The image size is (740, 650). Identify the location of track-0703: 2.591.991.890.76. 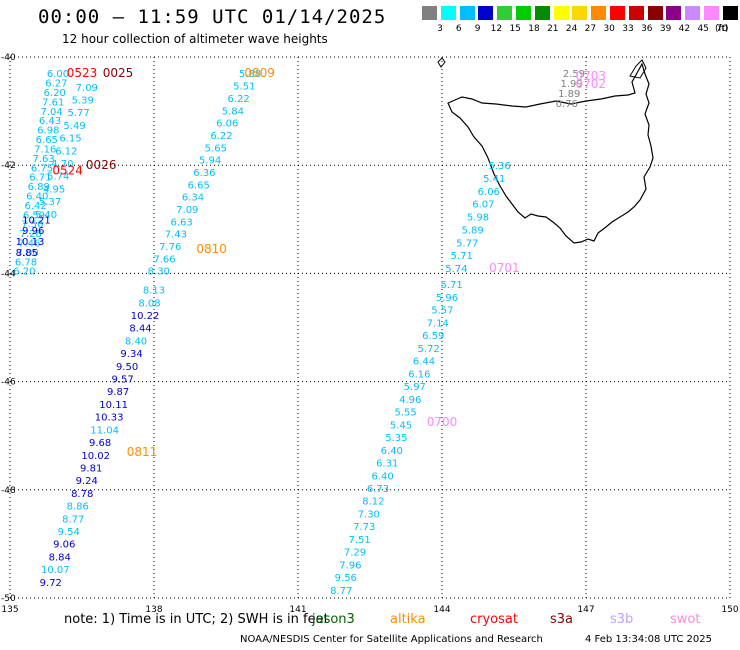
(570, 89).